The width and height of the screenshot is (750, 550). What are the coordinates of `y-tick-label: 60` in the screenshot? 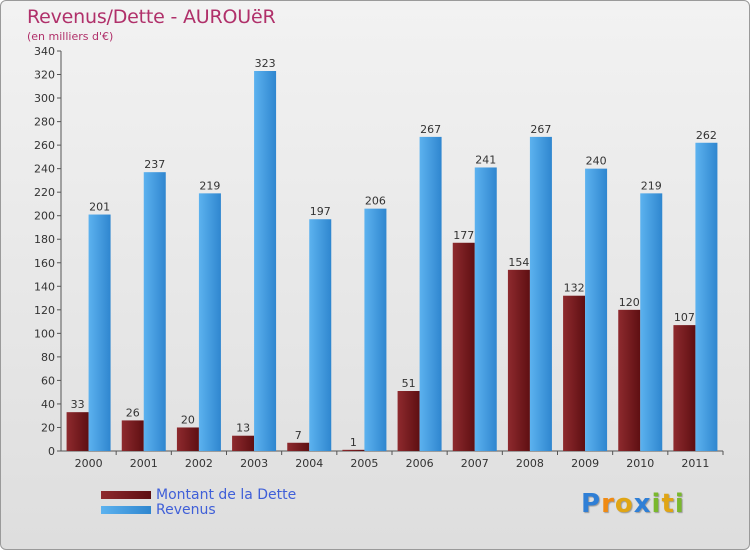 It's located at (48, 380).